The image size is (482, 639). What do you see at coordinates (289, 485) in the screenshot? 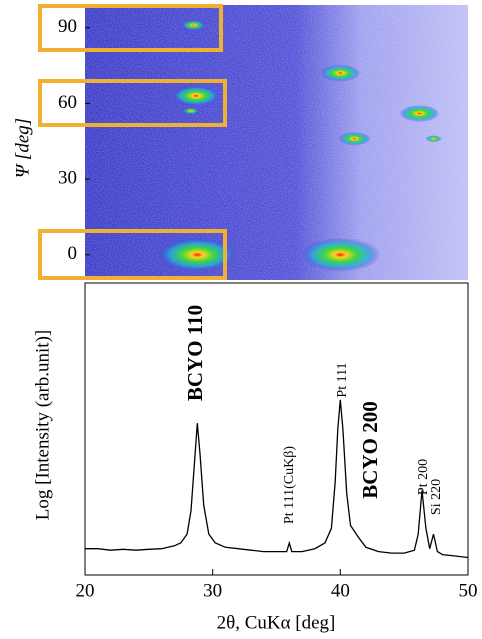
I see `peak-label: Pt 111(CuKβ)` at bounding box center [289, 485].